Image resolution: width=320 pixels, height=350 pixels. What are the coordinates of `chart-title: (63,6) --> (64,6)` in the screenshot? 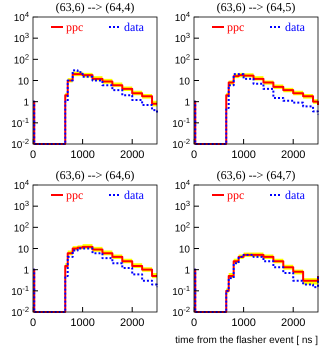 It's located at (95, 175).